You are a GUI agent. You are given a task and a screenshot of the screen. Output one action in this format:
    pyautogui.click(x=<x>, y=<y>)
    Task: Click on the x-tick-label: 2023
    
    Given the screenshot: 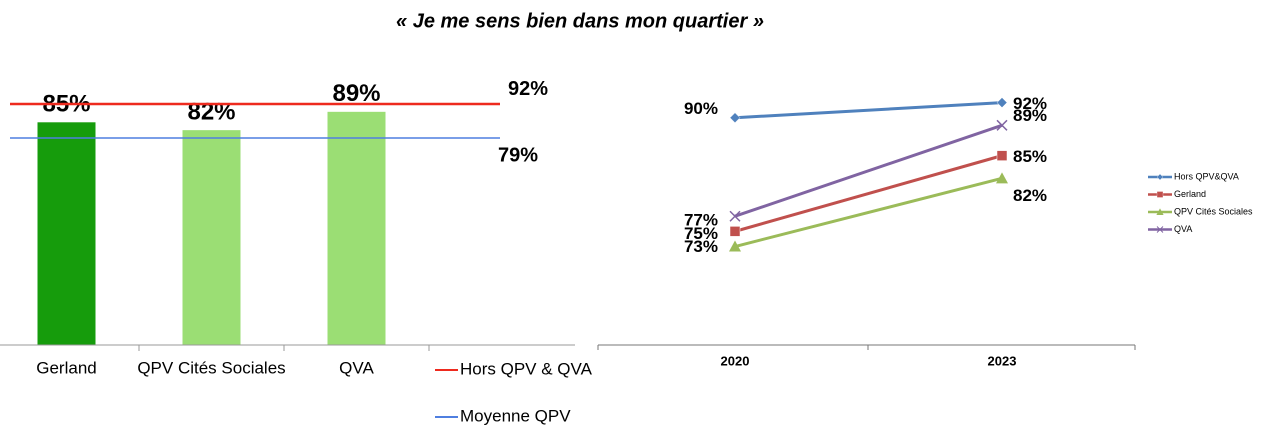 What is the action you would take?
    pyautogui.click(x=1002, y=360)
    